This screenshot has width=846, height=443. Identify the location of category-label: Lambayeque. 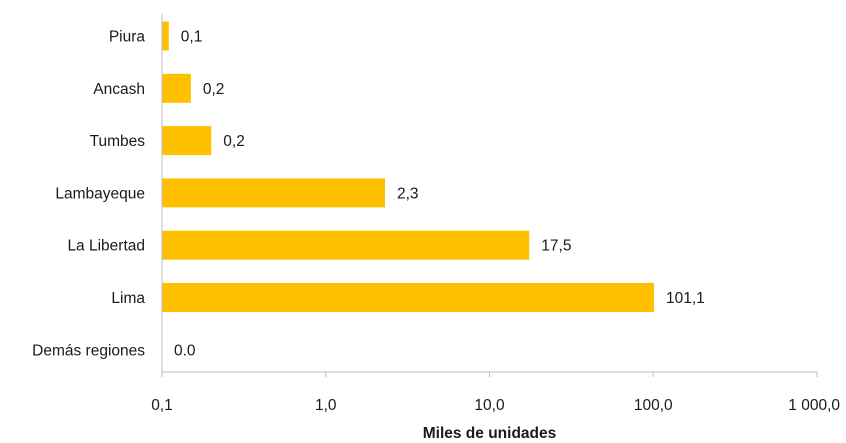
(100, 193).